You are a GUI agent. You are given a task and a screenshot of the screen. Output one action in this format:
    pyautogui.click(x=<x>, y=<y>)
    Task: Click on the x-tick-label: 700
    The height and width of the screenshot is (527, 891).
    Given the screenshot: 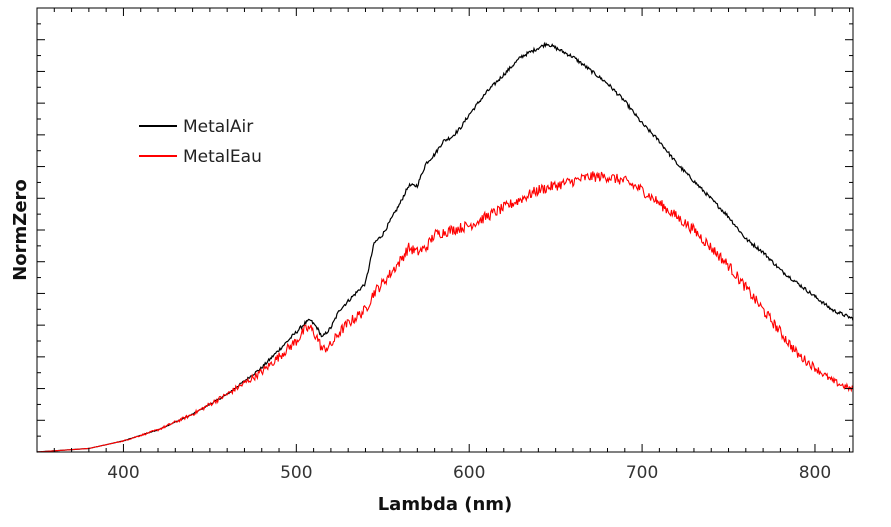 What is the action you would take?
    pyautogui.click(x=642, y=473)
    